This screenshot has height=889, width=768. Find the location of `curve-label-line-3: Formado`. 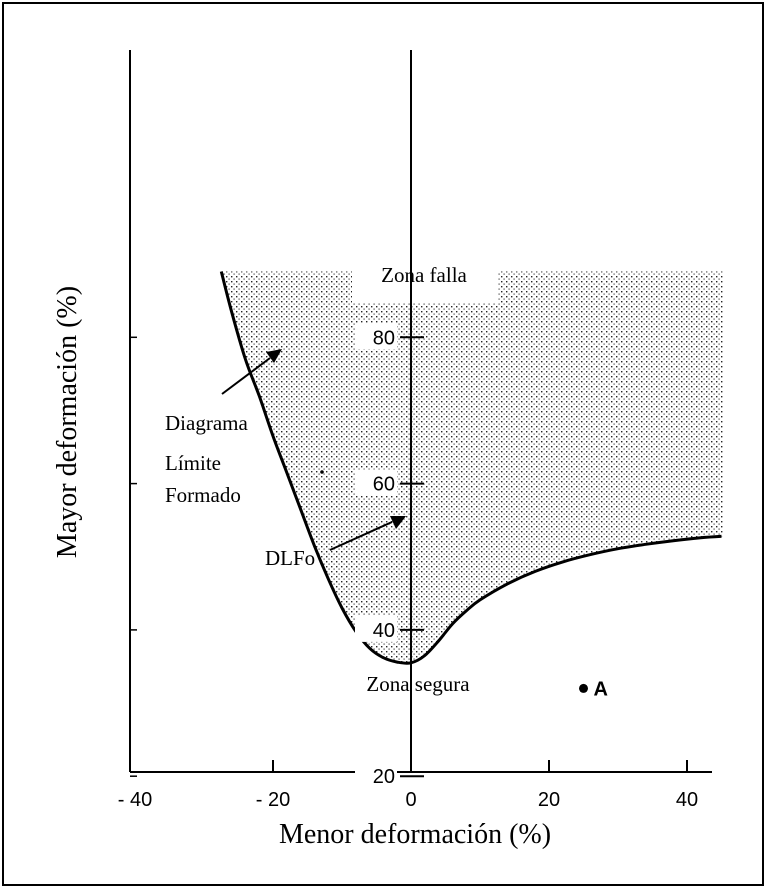

curve-label-line-3: Formado is located at coordinates (203, 495).